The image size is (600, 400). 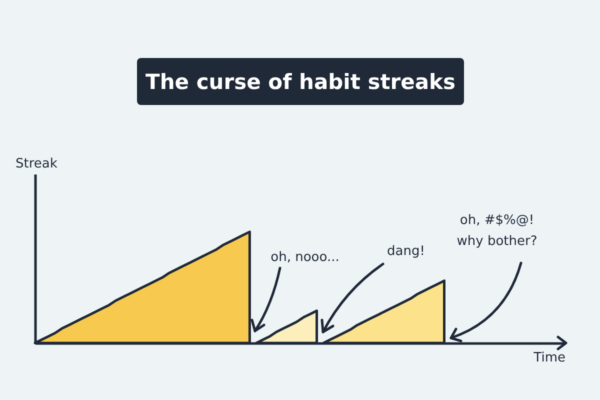 I want to click on chart-title: The curse of habit streaks, so click(x=300, y=81).